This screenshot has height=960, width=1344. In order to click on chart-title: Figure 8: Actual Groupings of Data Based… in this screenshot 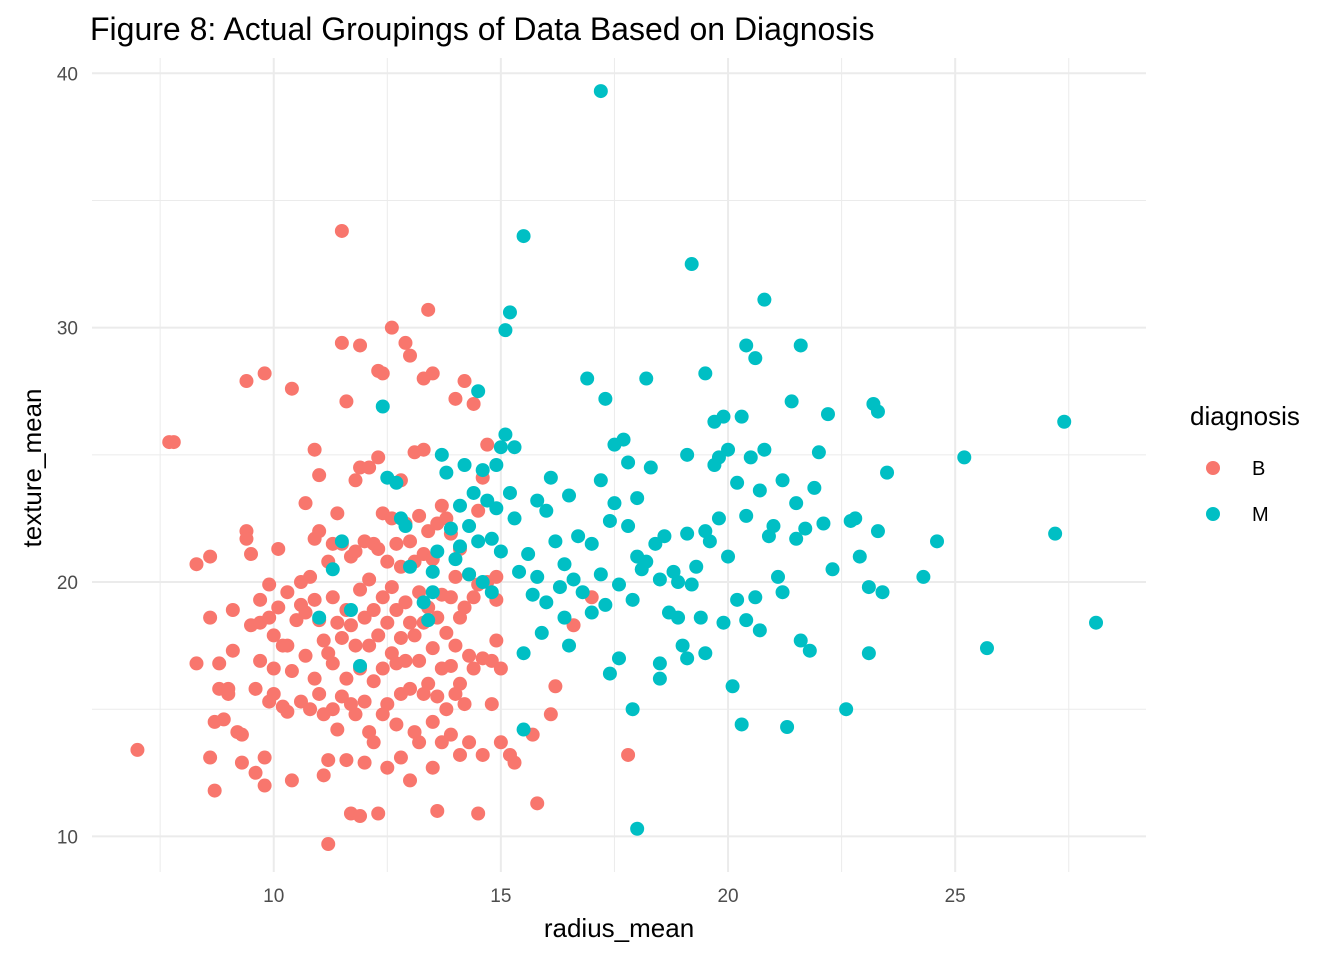, I will do `click(482, 29)`.